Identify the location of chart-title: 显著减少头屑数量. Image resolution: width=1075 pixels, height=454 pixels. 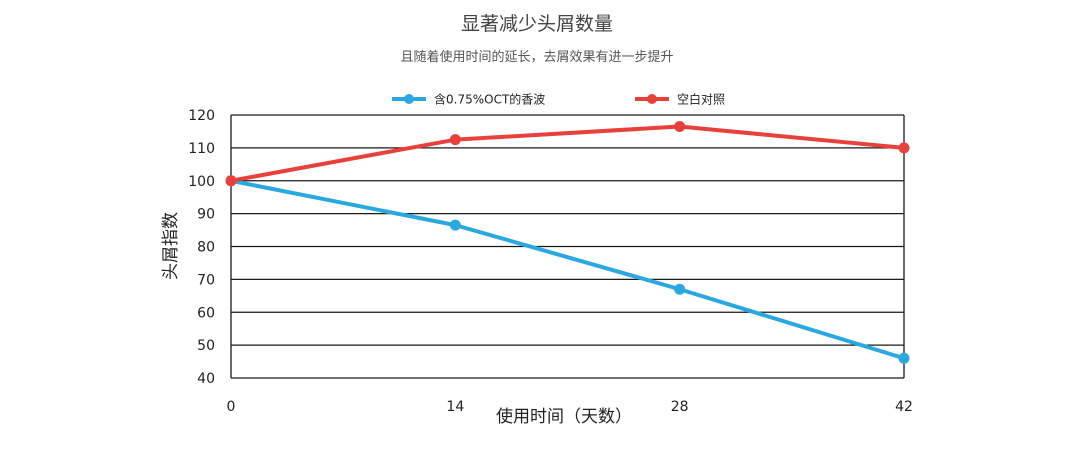
(537, 24).